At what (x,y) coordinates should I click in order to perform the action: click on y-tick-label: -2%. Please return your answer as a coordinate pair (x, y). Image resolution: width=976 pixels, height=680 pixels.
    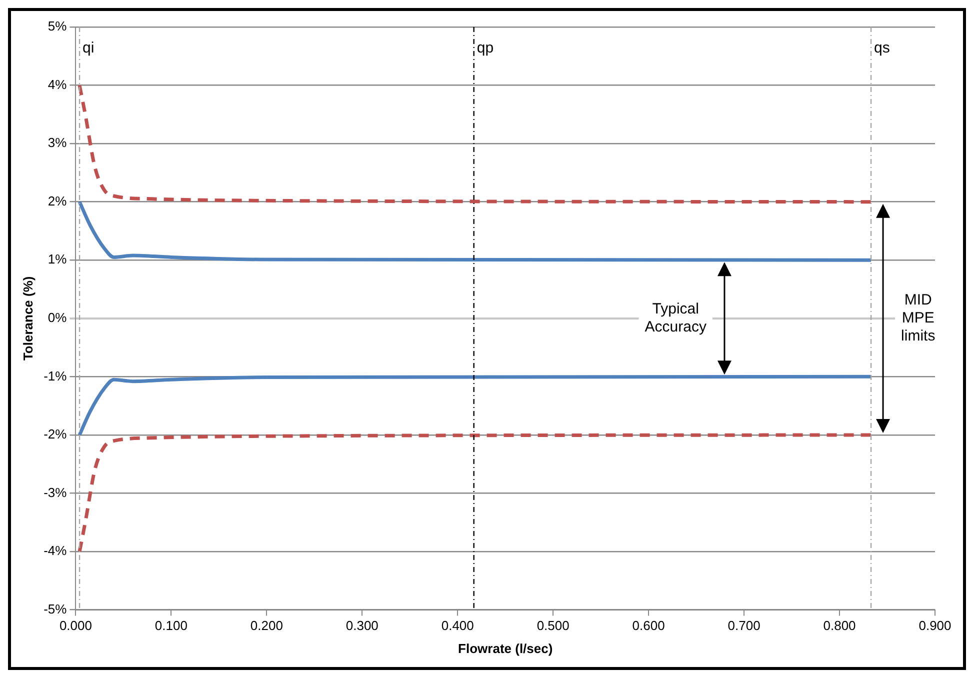
    Looking at the image, I should click on (56, 434).